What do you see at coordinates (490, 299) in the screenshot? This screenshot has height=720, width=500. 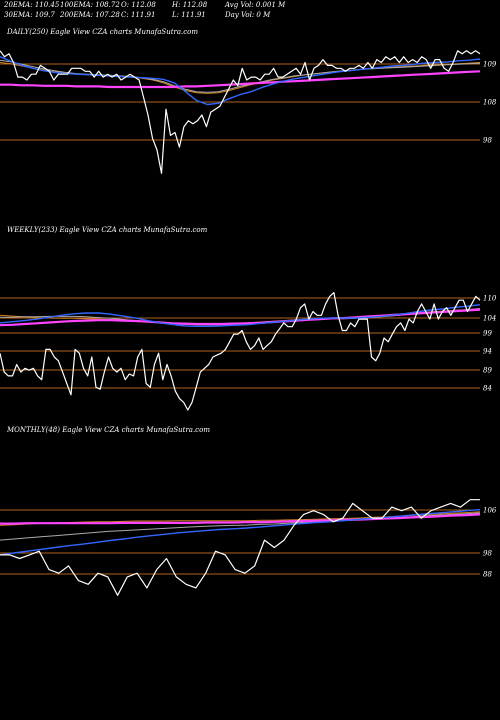 I see `tick-label: 110` at bounding box center [490, 299].